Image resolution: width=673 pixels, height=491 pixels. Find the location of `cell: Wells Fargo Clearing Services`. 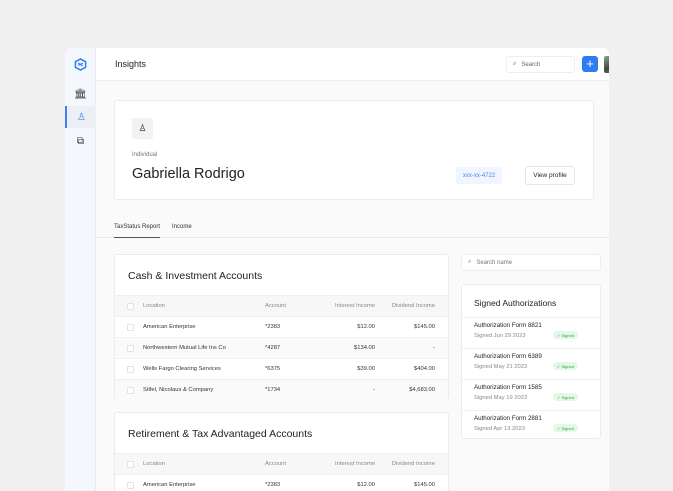

cell: Wells Fargo Clearing Services is located at coordinates (182, 369).